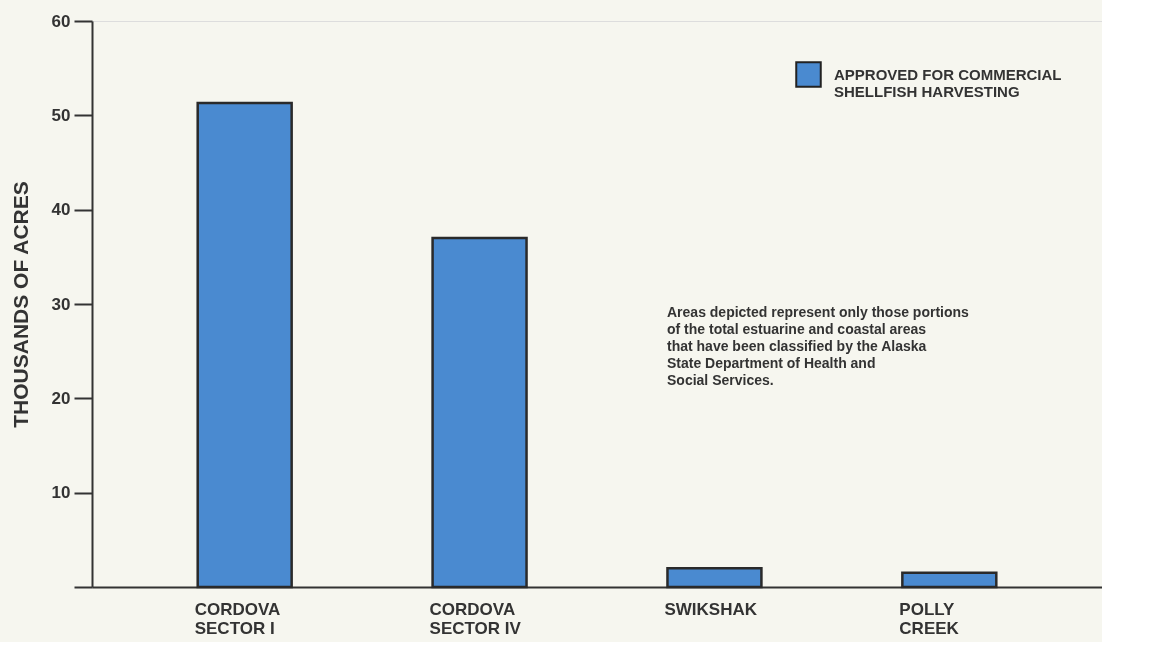 The width and height of the screenshot is (1158, 646). I want to click on x-tick-label: CORDOVA SECTOR IV, so click(475, 618).